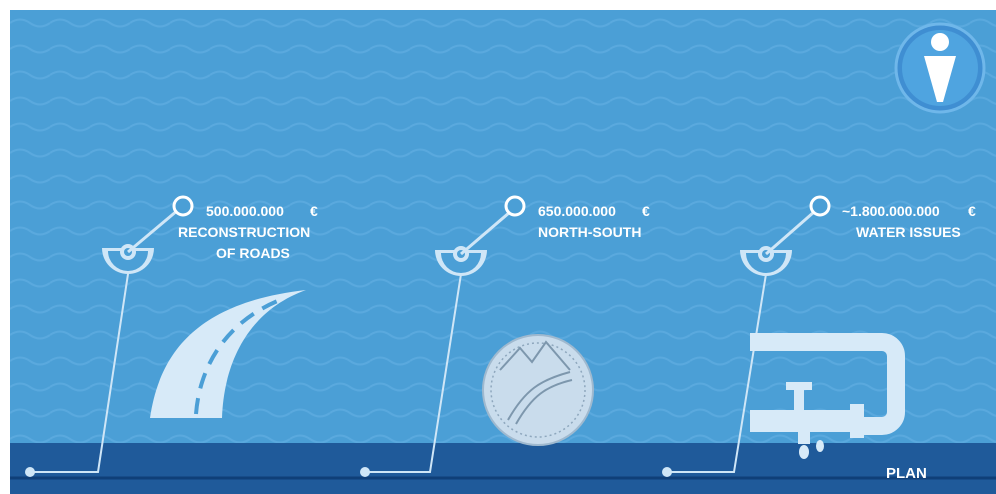 The height and width of the screenshot is (494, 996). What do you see at coordinates (891, 211) in the screenshot?
I see `amount-water: ~1.800.000.000` at bounding box center [891, 211].